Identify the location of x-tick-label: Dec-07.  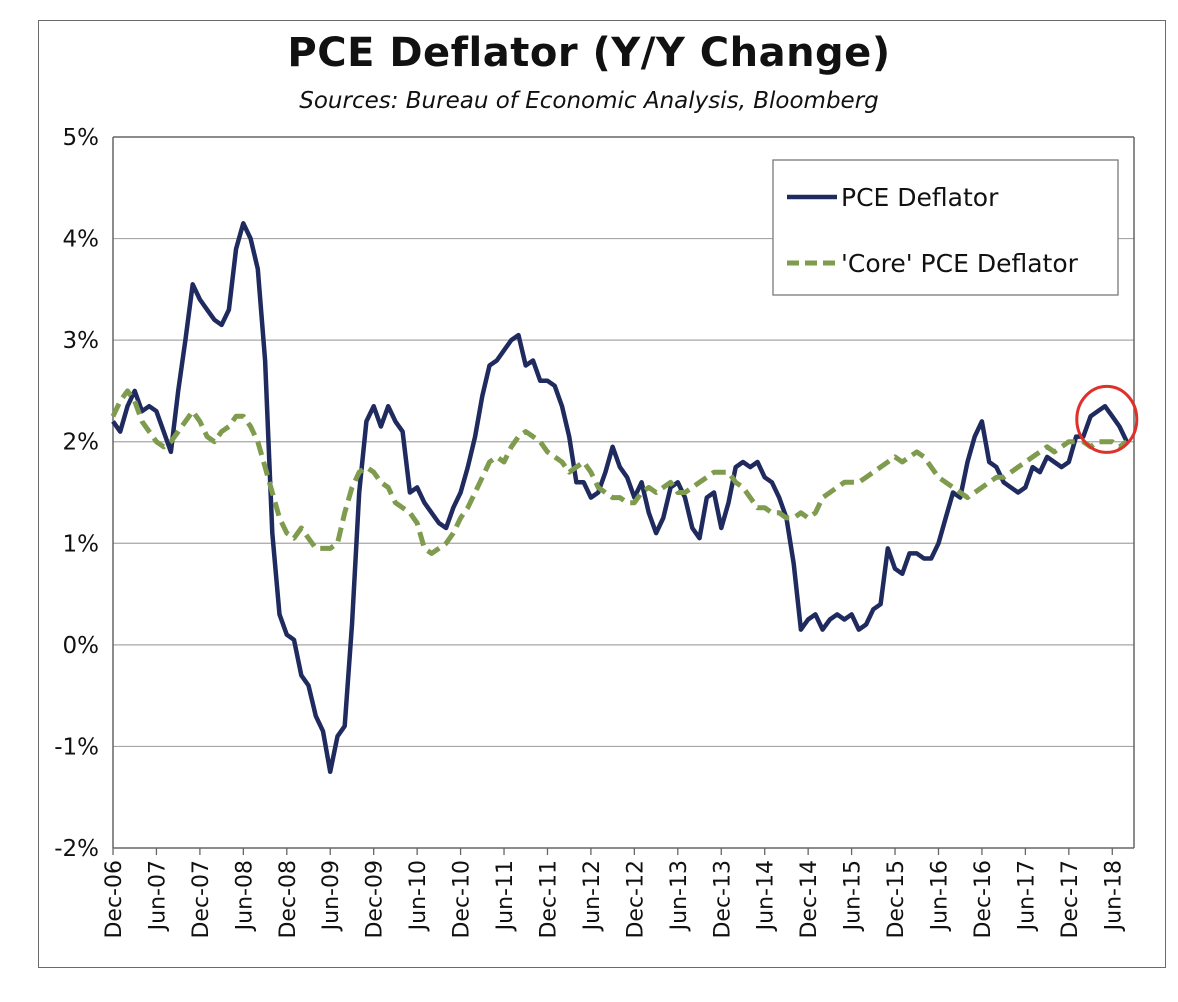
(201, 899).